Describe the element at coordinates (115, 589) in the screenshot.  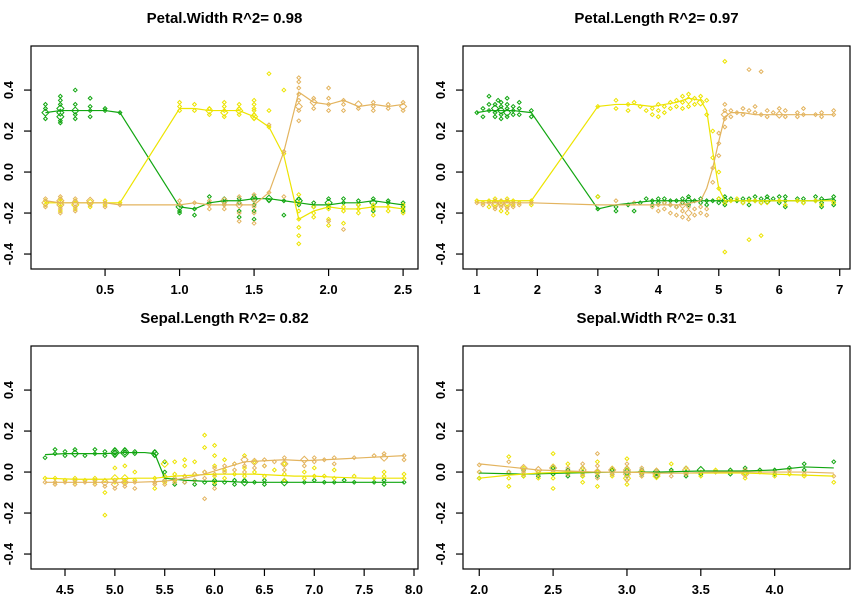
I see `x-axis-tick-label: 5.0` at that location.